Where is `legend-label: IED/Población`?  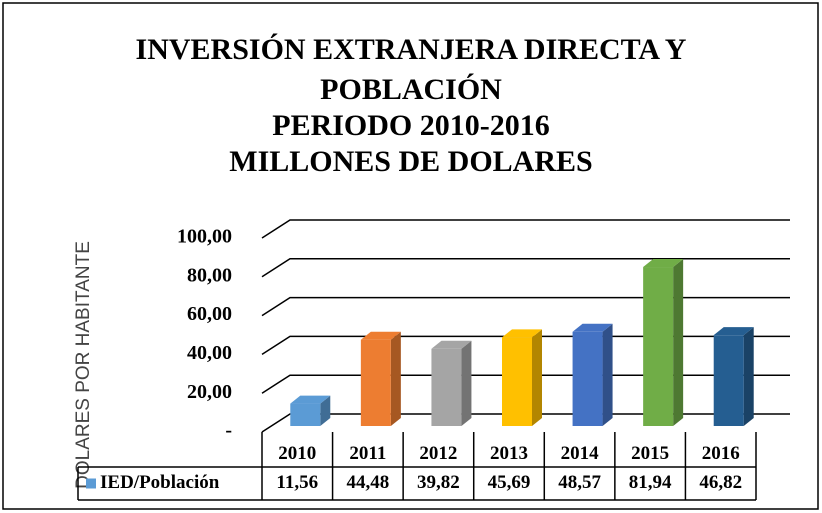 legend-label: IED/Población is located at coordinates (160, 482).